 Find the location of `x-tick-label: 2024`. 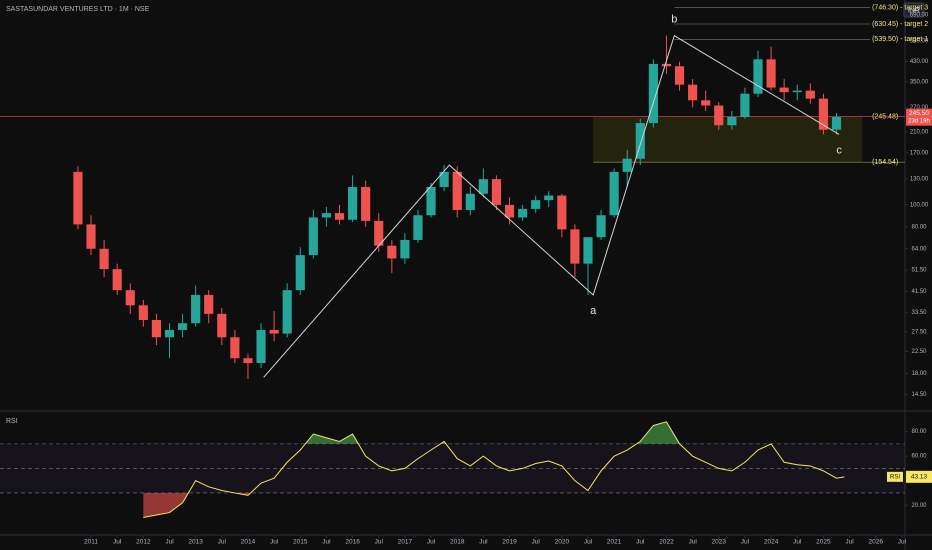

x-tick-label: 2024 is located at coordinates (771, 542).